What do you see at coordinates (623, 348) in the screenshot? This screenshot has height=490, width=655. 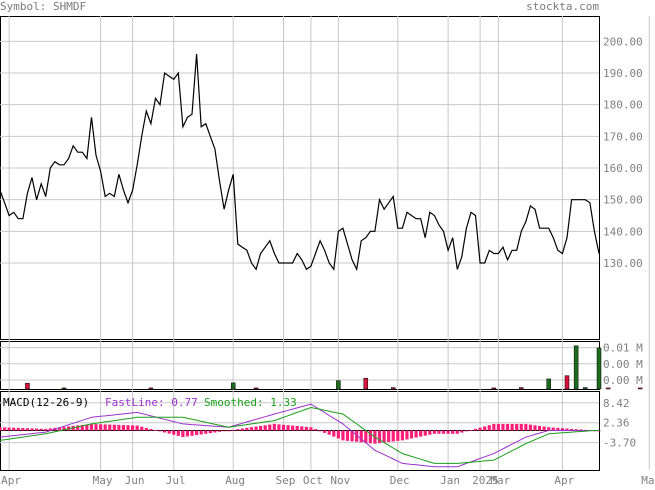 I see `volume-tick-label: 0.01 M` at bounding box center [623, 348].